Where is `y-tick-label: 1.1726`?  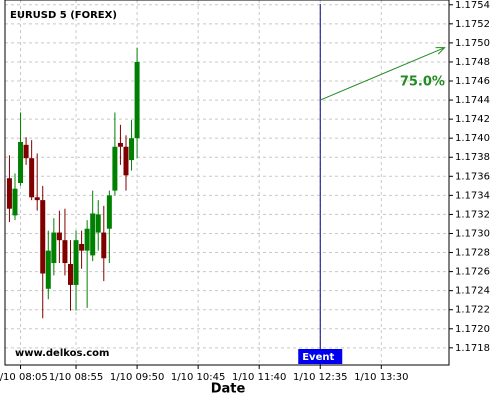
y-tick-label: 1.1726 is located at coordinates (472, 272).